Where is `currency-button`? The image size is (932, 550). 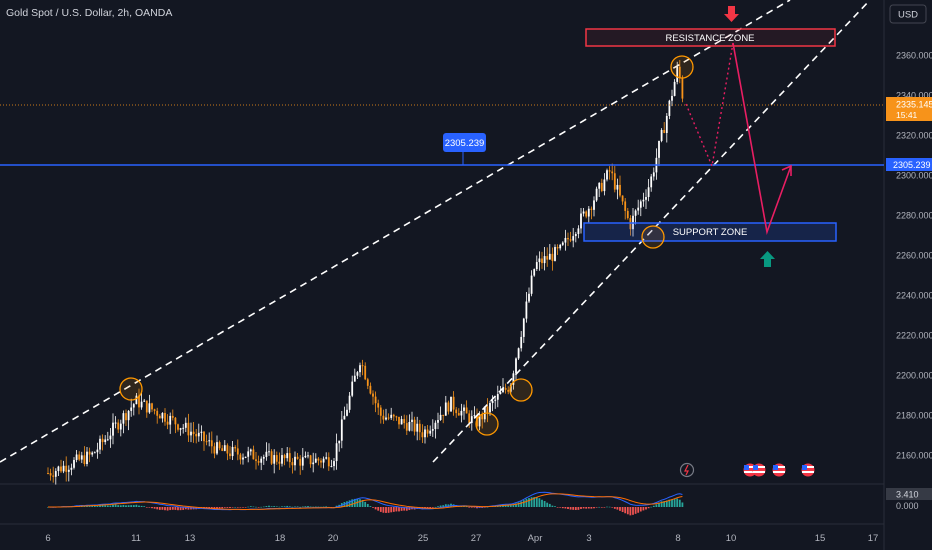
currency-button is located at coordinates (908, 14).